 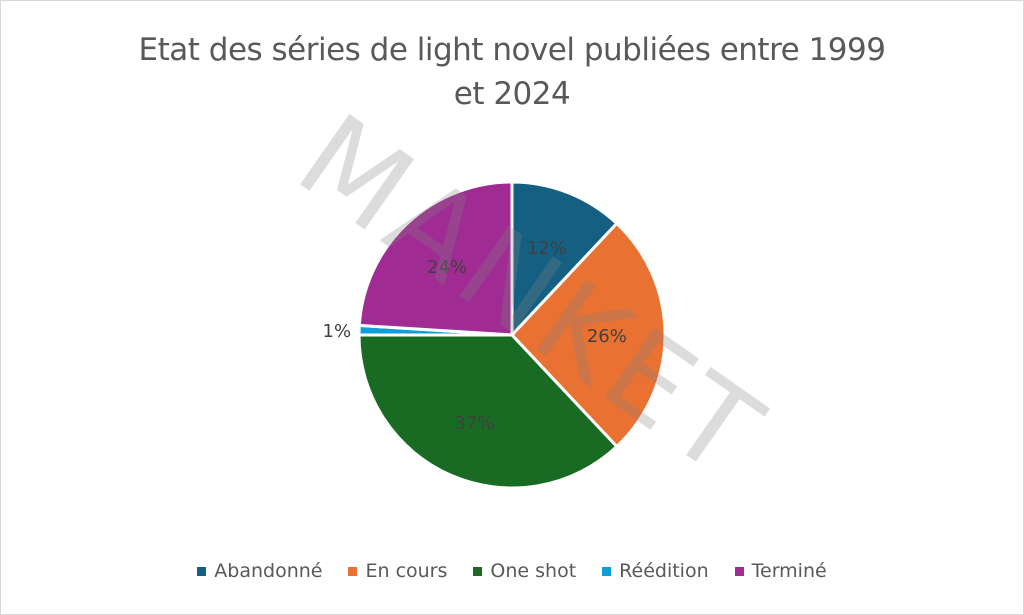 I want to click on data-label: 37%, so click(x=474, y=423).